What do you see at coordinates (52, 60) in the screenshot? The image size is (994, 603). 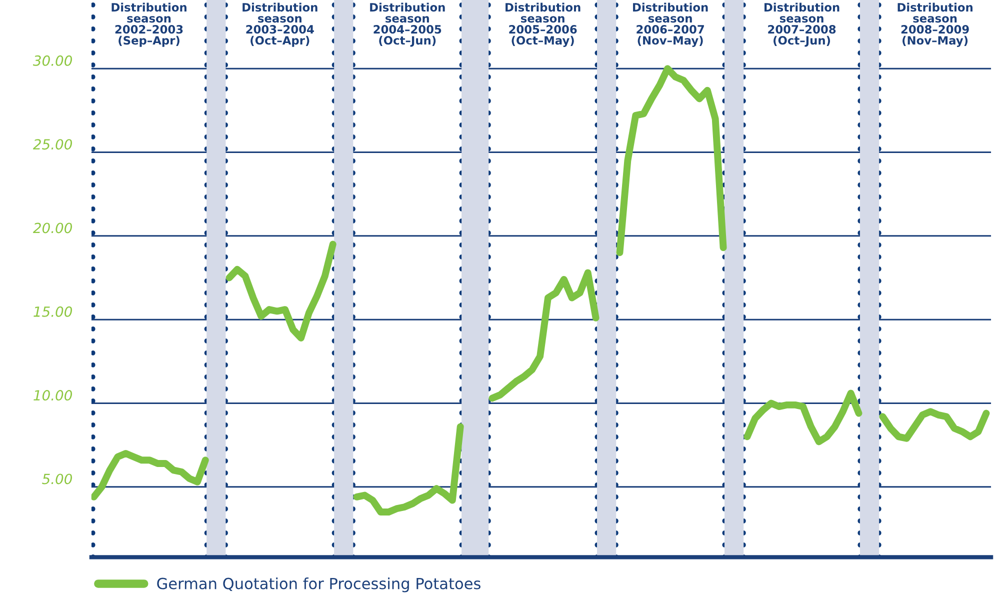 I see `y-tick-label: 30.00` at bounding box center [52, 60].